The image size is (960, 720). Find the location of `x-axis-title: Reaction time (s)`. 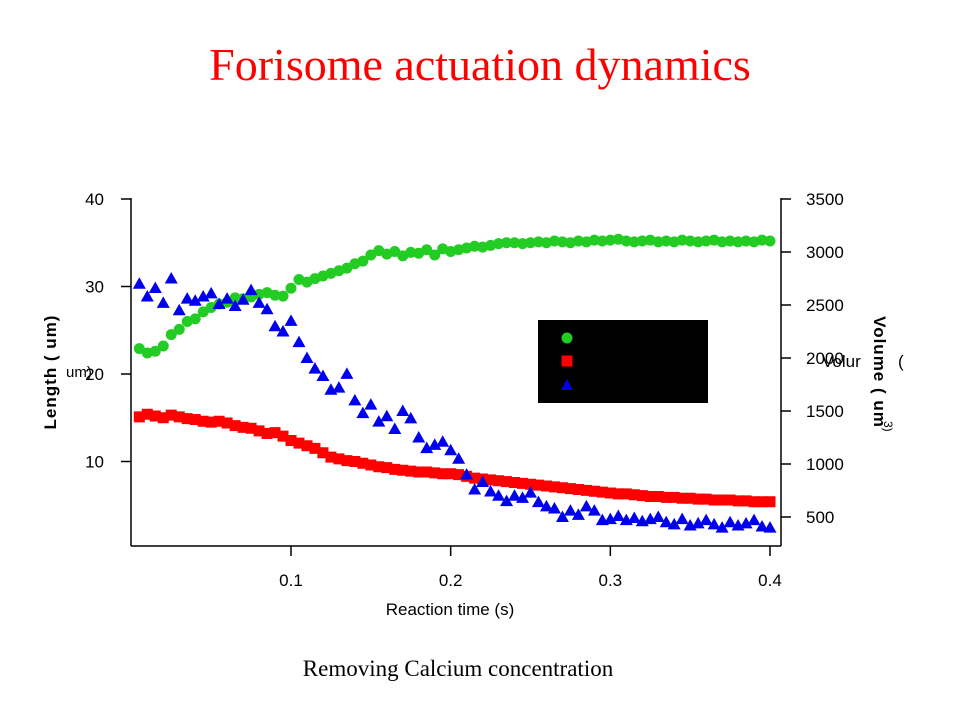

x-axis-title: Reaction time (s) is located at coordinates (450, 609).